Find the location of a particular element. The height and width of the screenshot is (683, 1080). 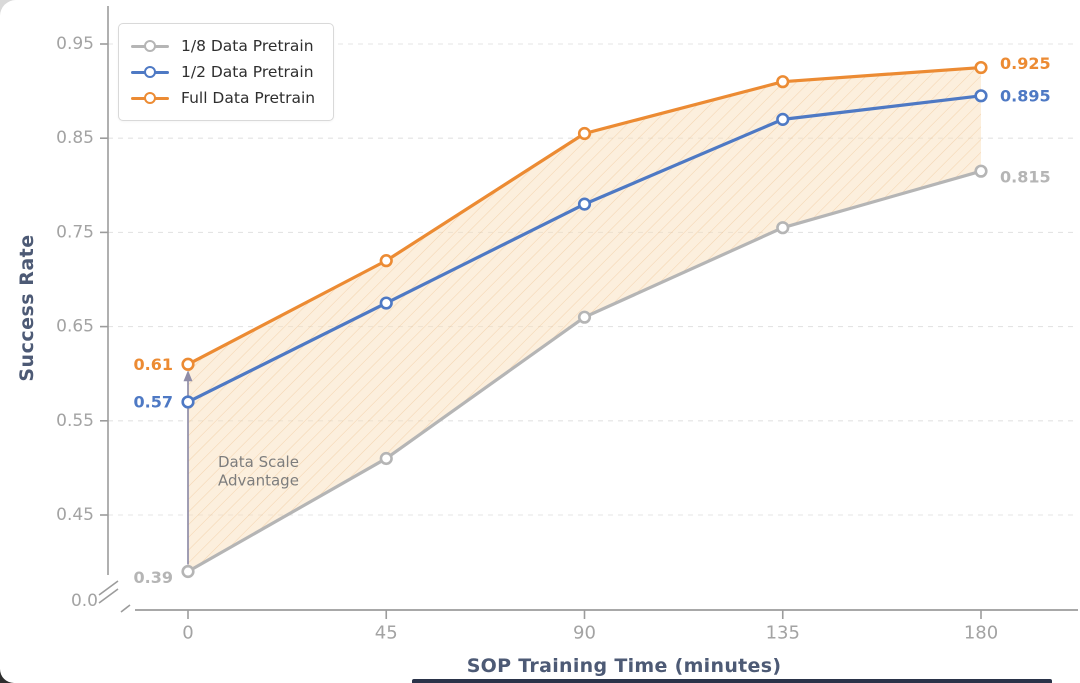

y-tick-label: 0.65 is located at coordinates (75, 327).